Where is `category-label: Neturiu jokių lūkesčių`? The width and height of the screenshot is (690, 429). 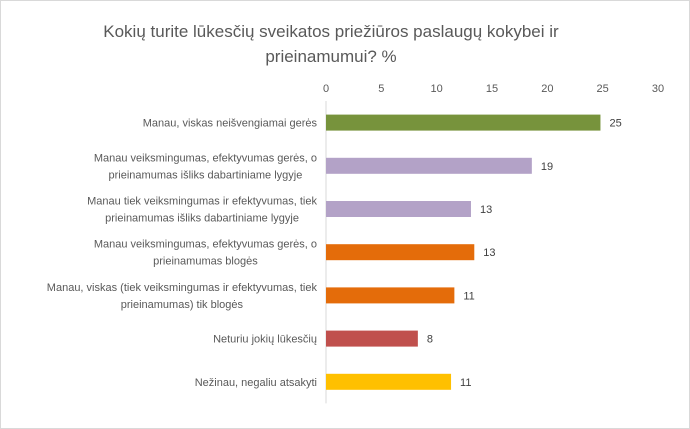
category-label: Neturiu jokių lūkesčių is located at coordinates (265, 340).